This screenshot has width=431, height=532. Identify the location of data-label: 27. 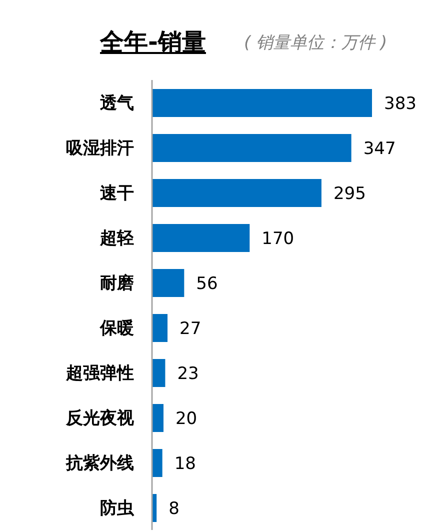
(191, 329).